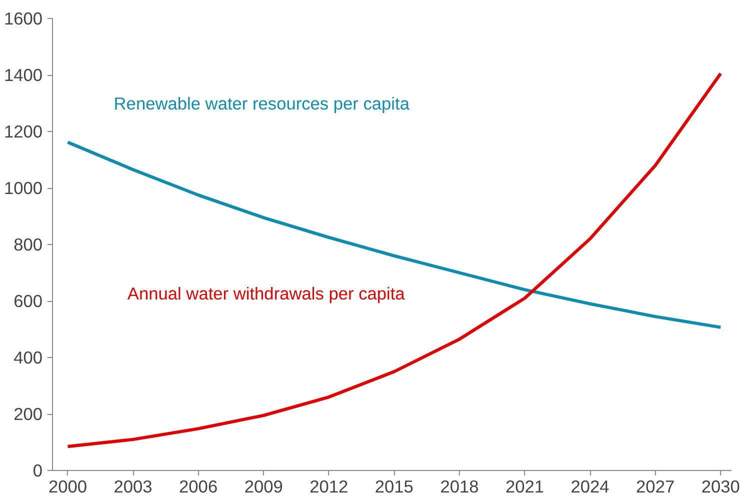  I want to click on x-tick-label: 2012, so click(329, 486).